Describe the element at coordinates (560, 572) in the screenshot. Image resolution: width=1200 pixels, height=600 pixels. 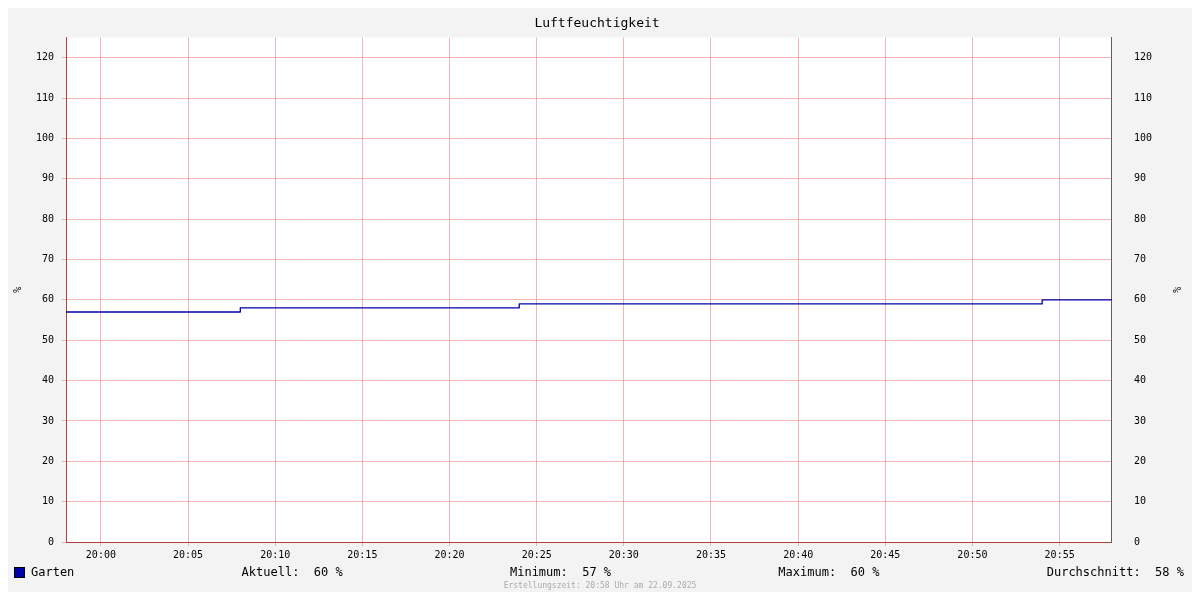
I see `text: Minimum: 57 %` at that location.